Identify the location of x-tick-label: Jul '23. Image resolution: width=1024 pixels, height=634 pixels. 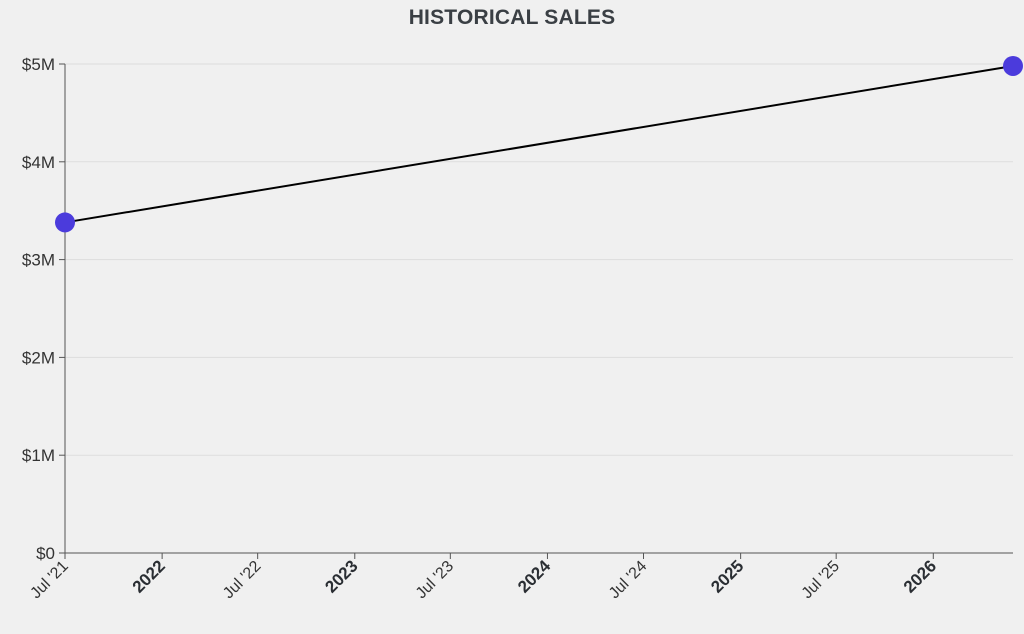
(435, 580).